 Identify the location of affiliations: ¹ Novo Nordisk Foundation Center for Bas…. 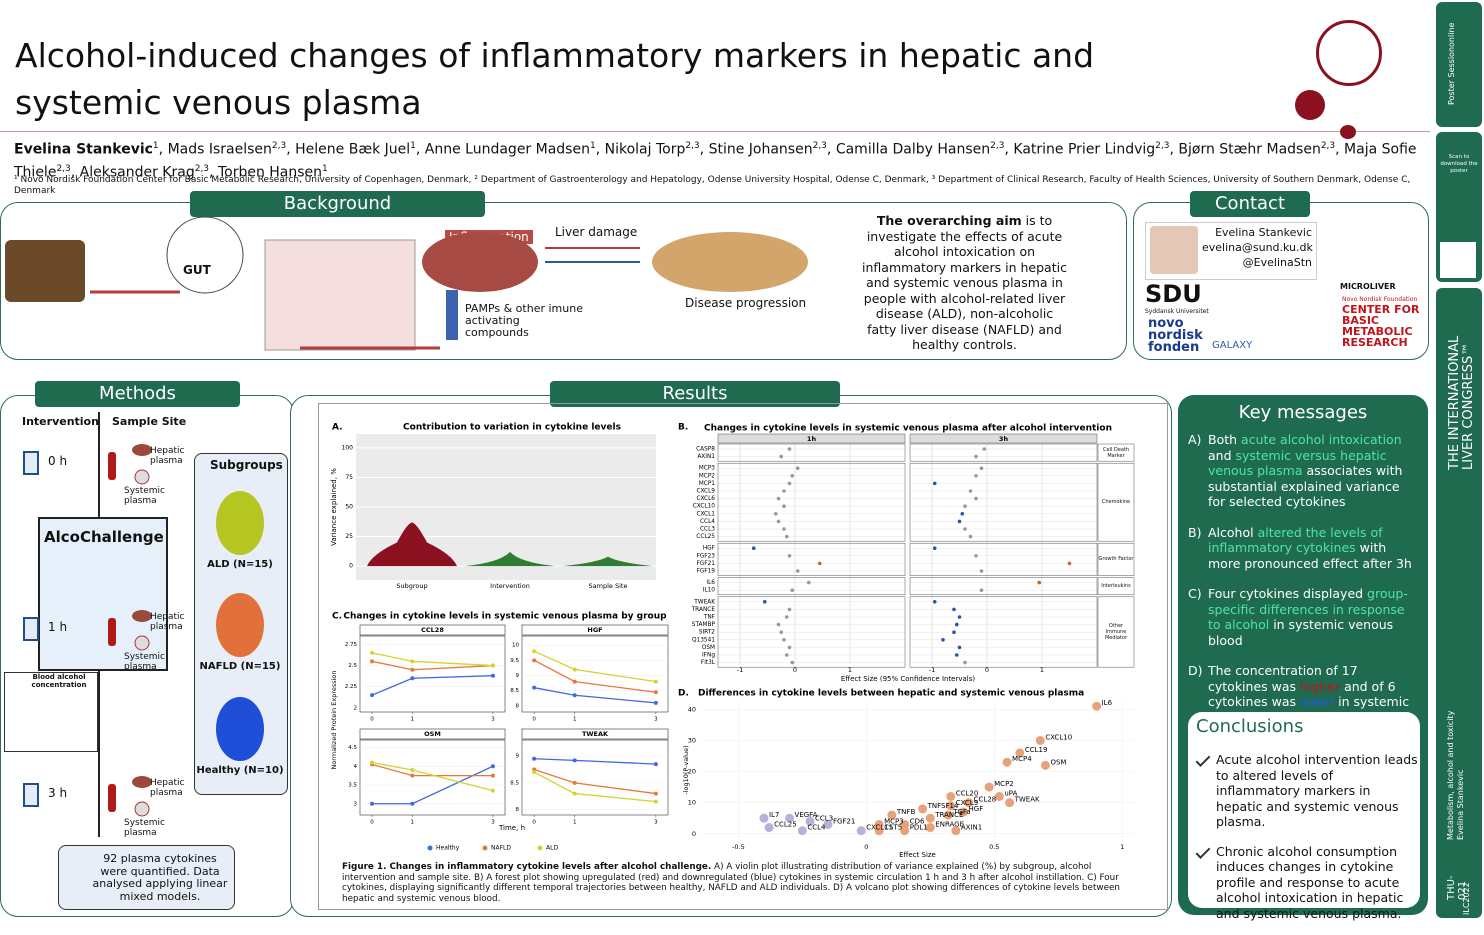
(712, 185).